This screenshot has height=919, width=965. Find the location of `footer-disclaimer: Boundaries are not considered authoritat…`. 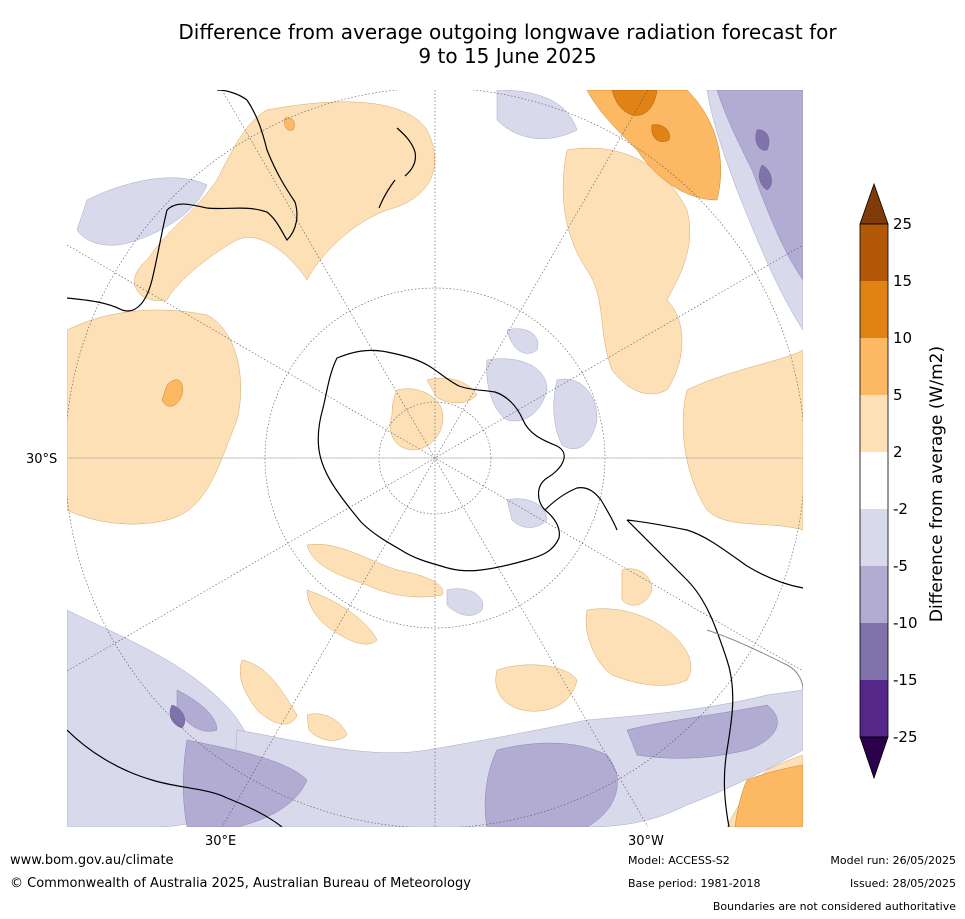

footer-disclaimer: Boundaries are not considered authoritat… is located at coordinates (834, 906).